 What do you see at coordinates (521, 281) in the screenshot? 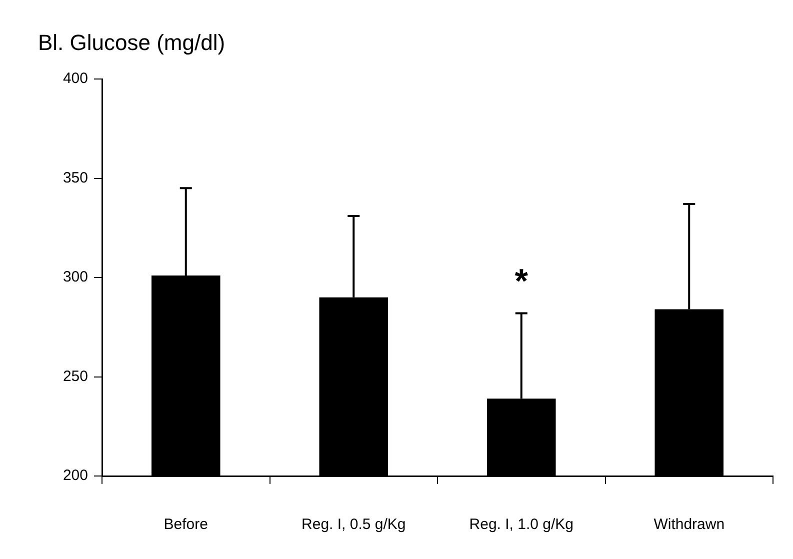
I see `annotation: *` at bounding box center [521, 281].